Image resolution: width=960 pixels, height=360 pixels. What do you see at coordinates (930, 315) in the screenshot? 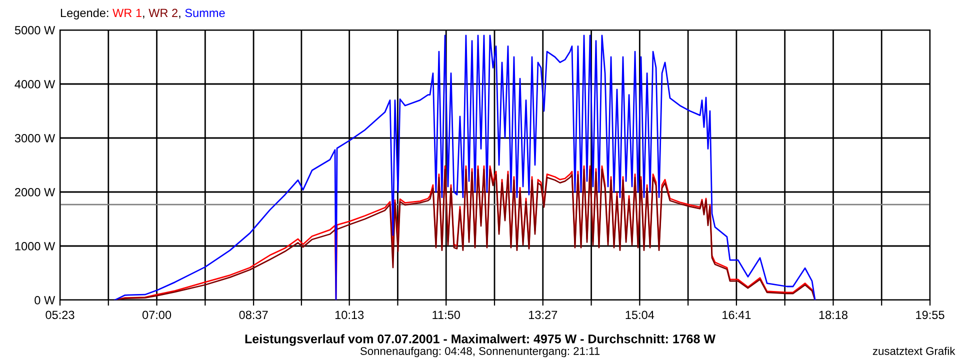
I see `x-tick-label: 19:55` at bounding box center [930, 315].